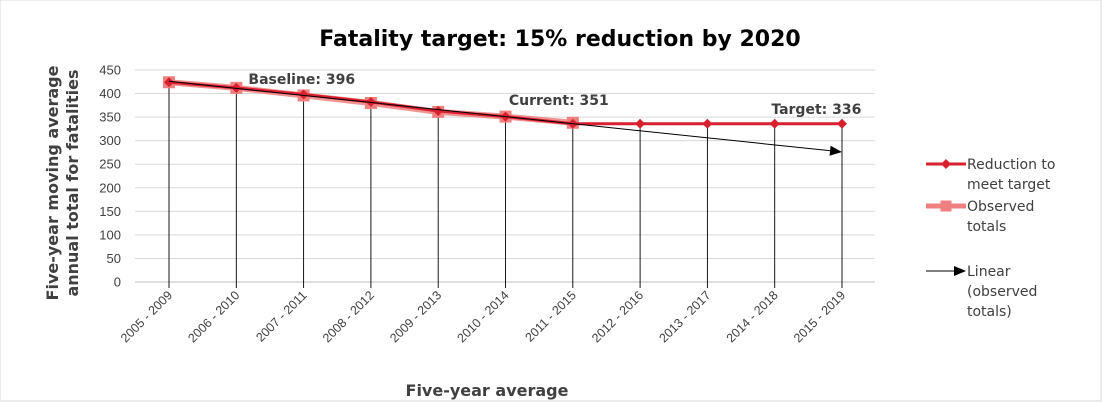 The width and height of the screenshot is (1102, 402). I want to click on y-tick-label: 150, so click(110, 211).